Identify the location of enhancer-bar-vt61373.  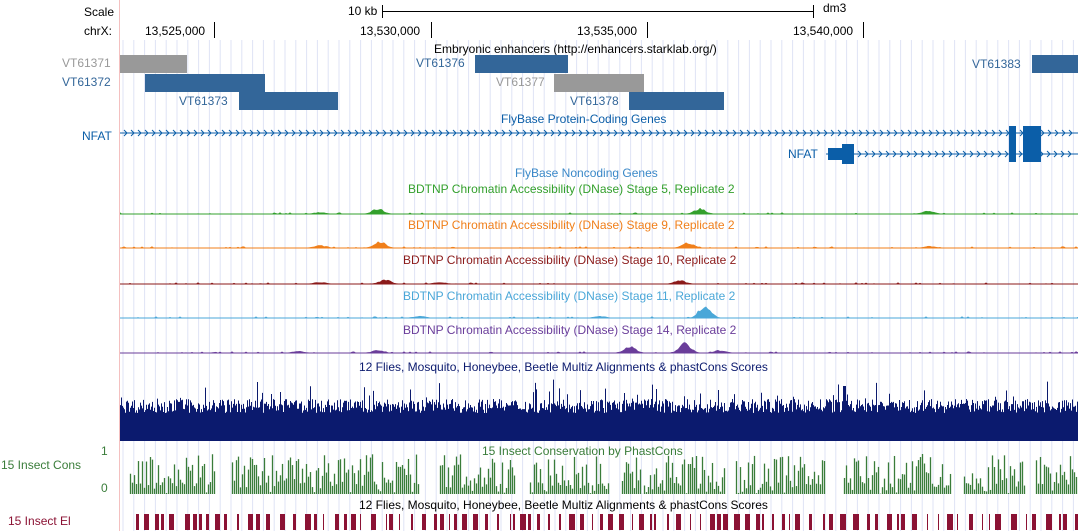
(288, 101).